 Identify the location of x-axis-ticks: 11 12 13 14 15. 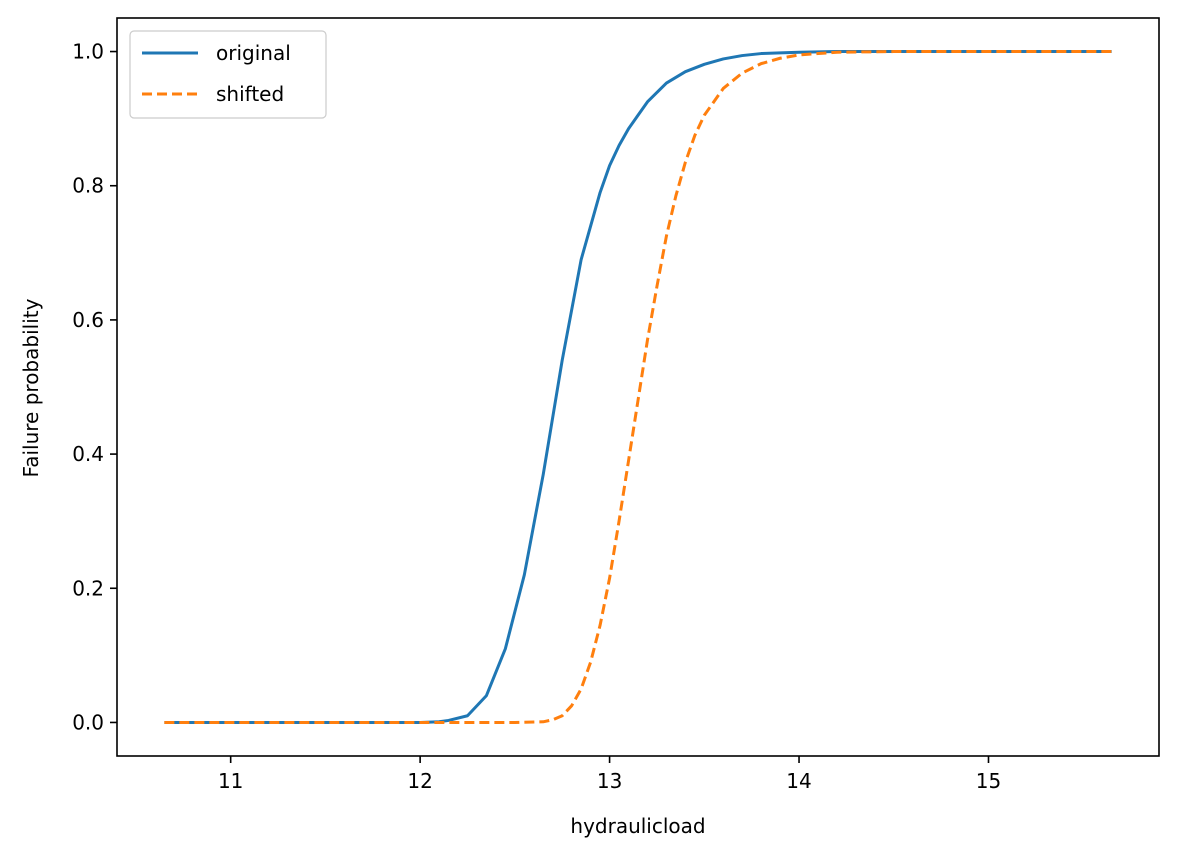
(609, 774).